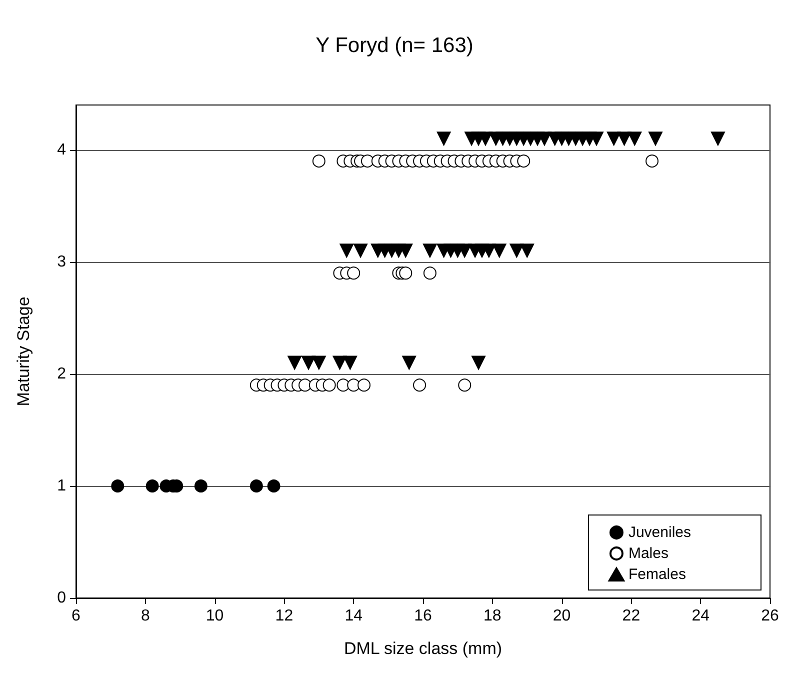  What do you see at coordinates (657, 574) in the screenshot?
I see `legend-label: Females` at bounding box center [657, 574].